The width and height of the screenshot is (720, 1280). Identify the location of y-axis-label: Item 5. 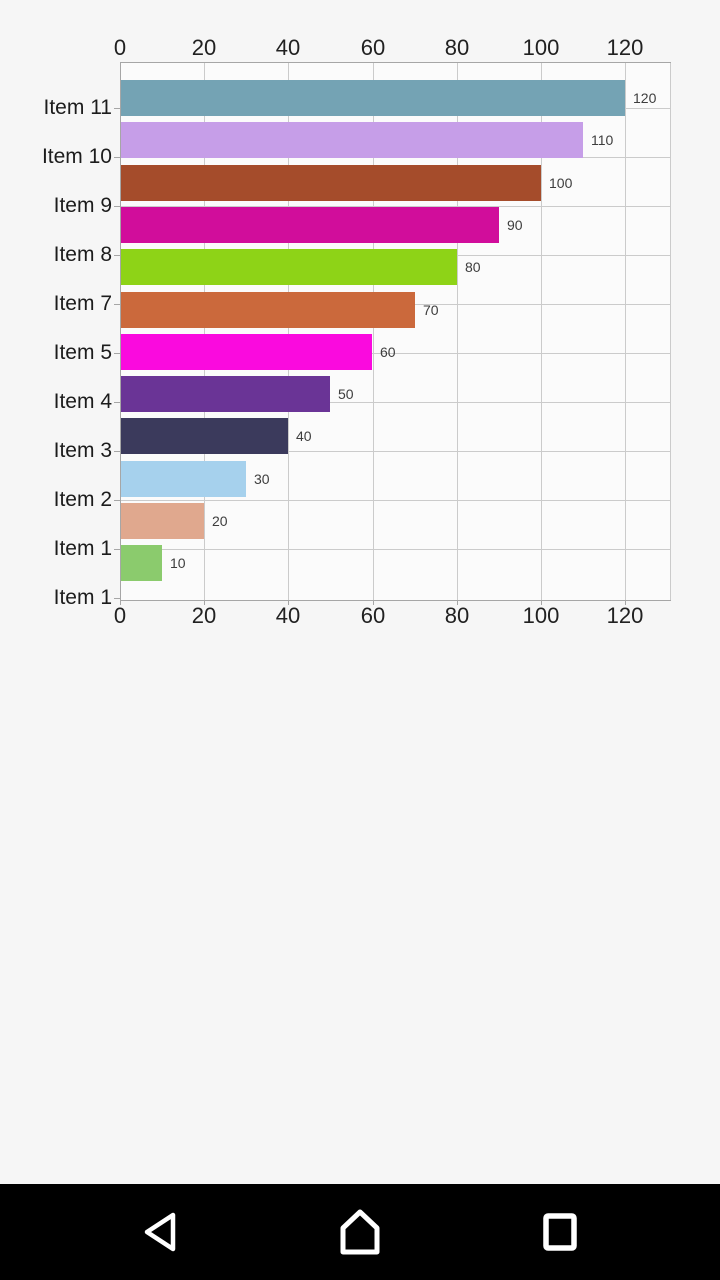
(82, 352).